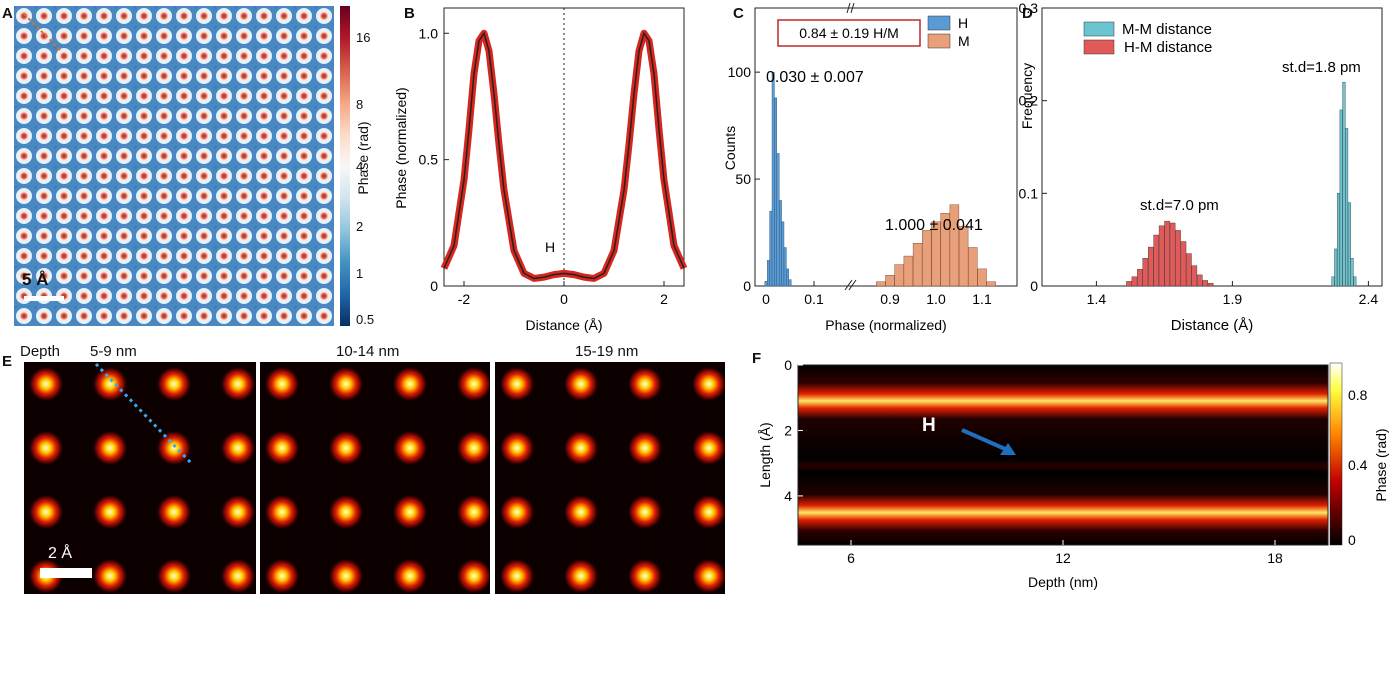  What do you see at coordinates (563, 325) in the screenshot?
I see `x-axis-label: Distance (Å)` at bounding box center [563, 325].